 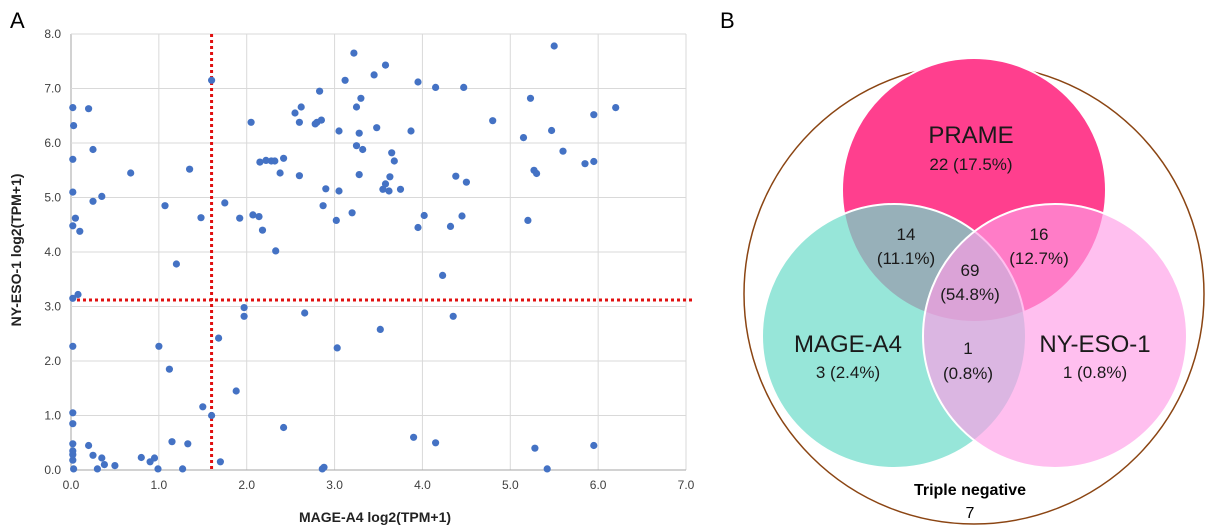 What do you see at coordinates (1095, 372) in the screenshot?
I see `venn-value-ny-eso-1: 1 (0.8%)` at bounding box center [1095, 372].